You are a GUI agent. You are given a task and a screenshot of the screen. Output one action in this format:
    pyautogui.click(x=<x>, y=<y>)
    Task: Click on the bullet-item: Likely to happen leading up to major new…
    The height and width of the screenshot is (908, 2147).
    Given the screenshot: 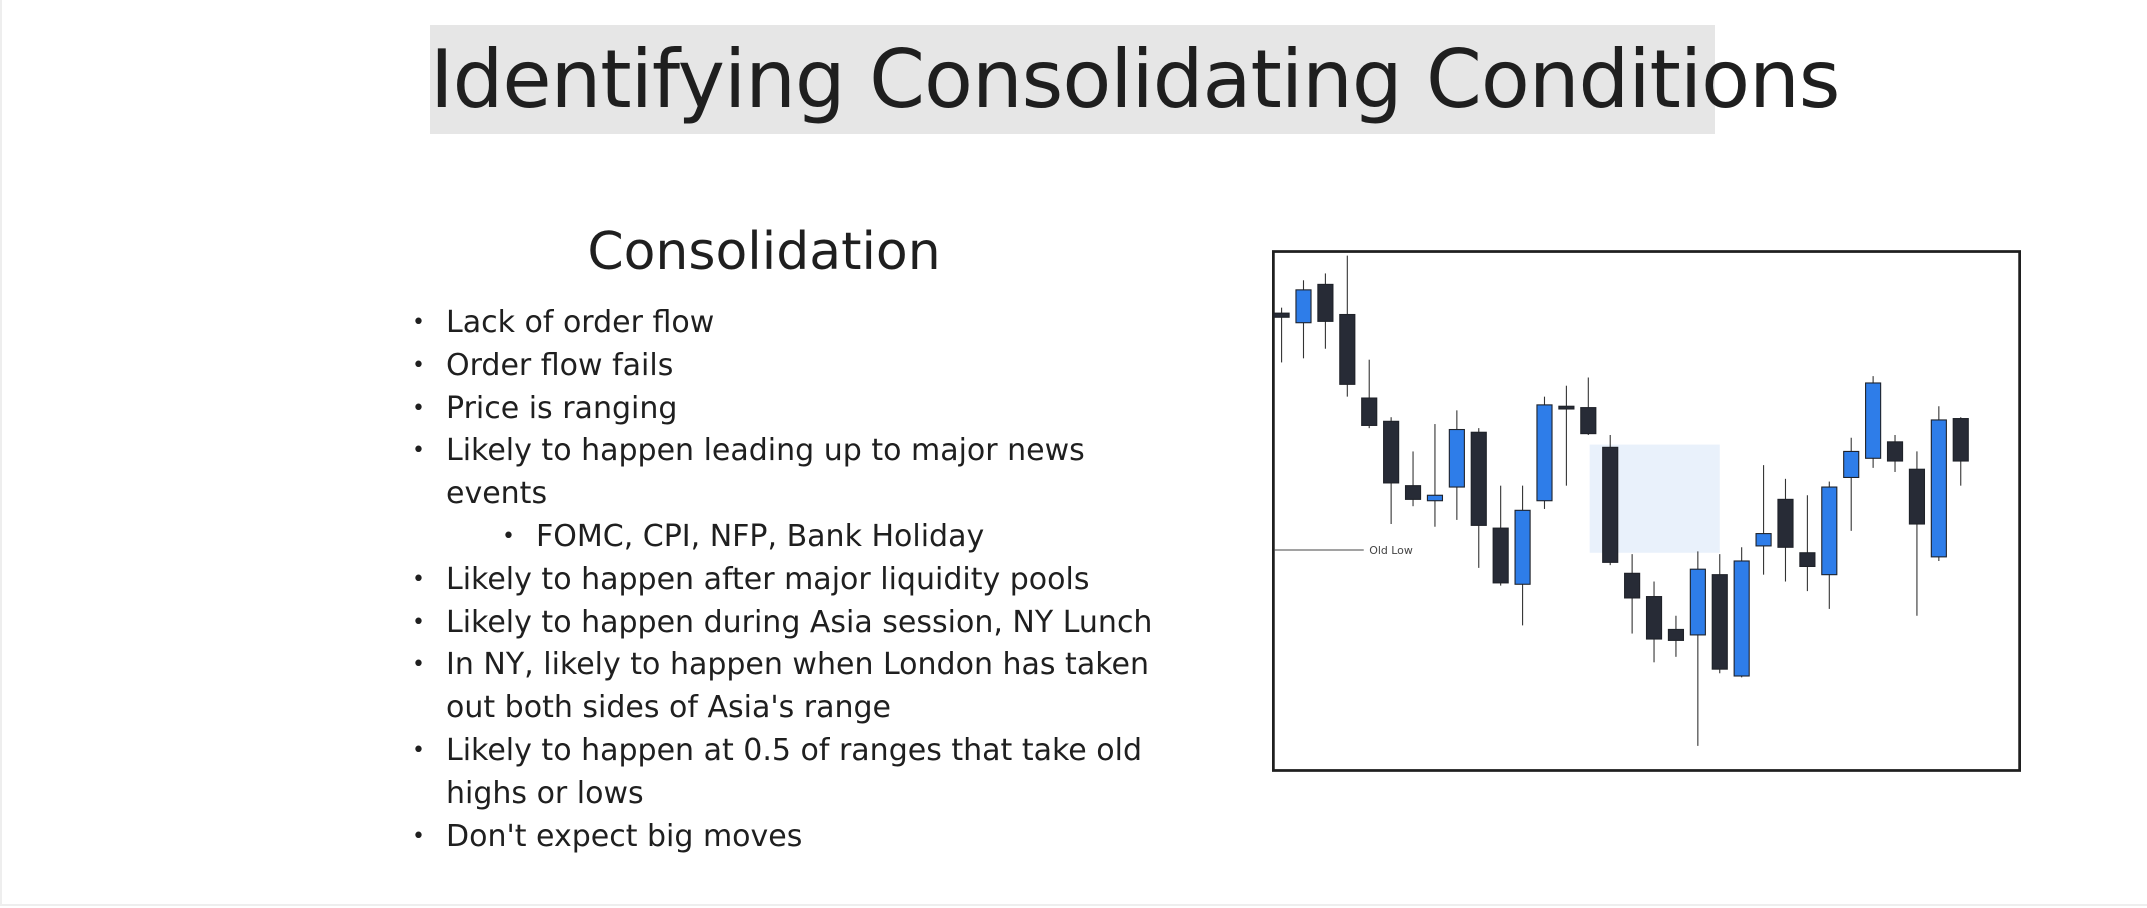 What is the action you would take?
    pyautogui.click(x=791, y=473)
    